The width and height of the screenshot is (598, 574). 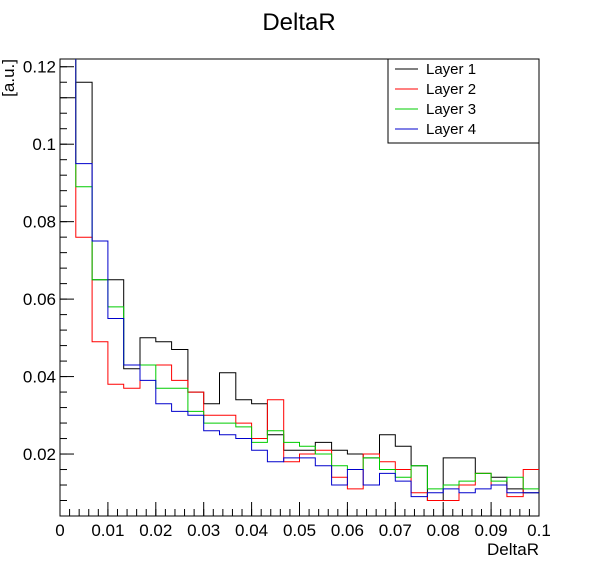 What do you see at coordinates (451, 129) in the screenshot?
I see `legend-label: Layer 4` at bounding box center [451, 129].